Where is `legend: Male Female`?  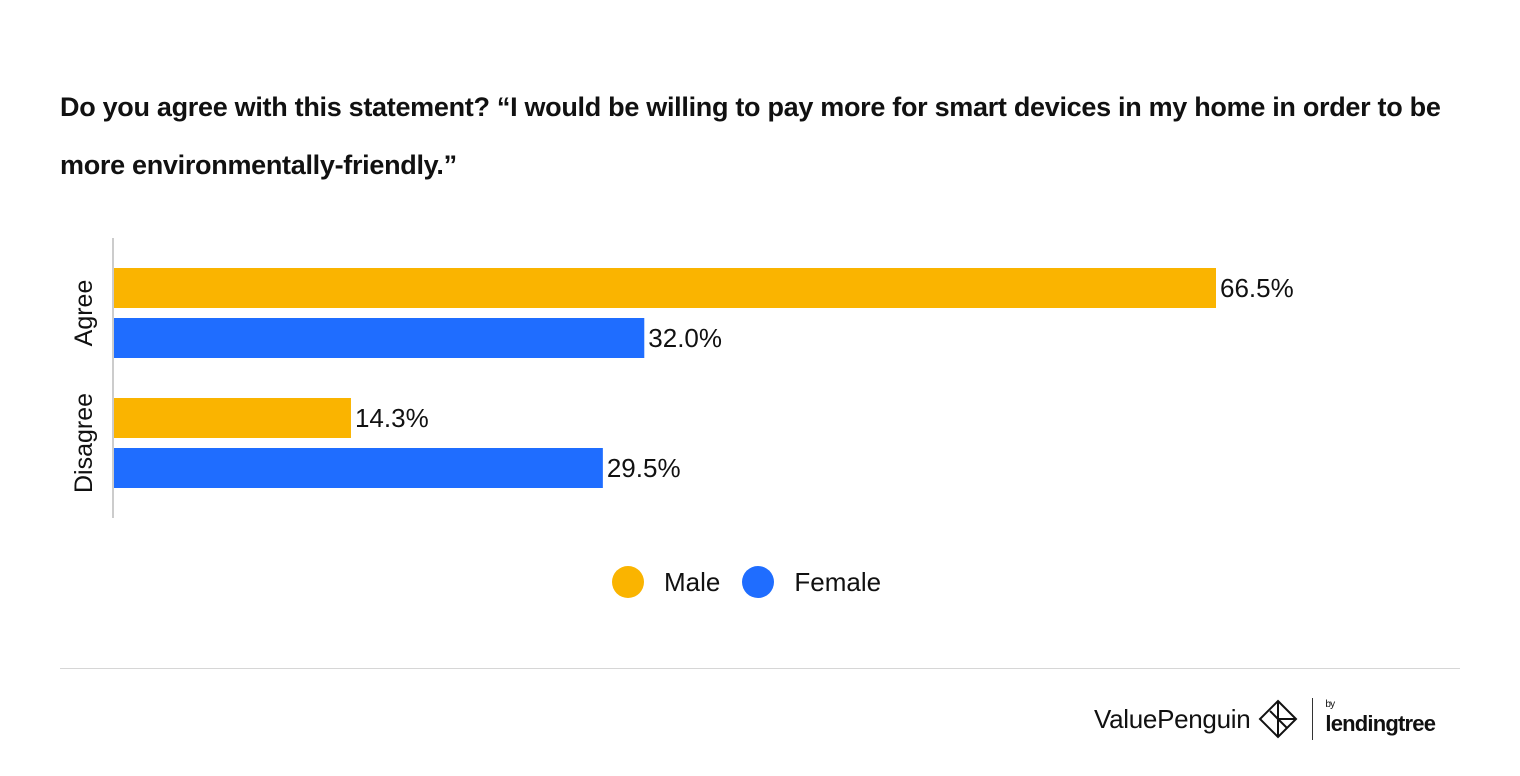
legend: Male Female is located at coordinates (757, 582).